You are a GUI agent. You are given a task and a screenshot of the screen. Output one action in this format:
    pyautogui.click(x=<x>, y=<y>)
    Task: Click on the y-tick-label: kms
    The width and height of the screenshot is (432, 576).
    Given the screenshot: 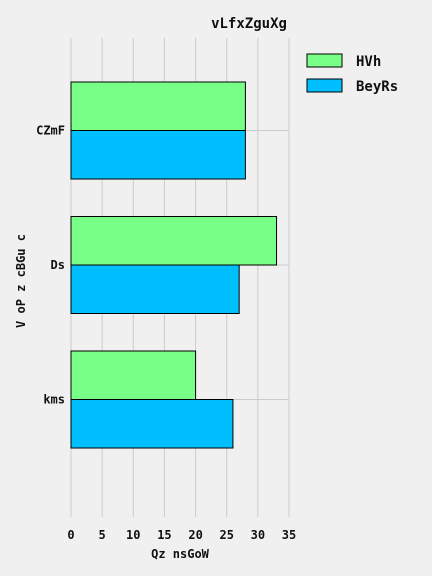 What is the action you would take?
    pyautogui.click(x=54, y=400)
    